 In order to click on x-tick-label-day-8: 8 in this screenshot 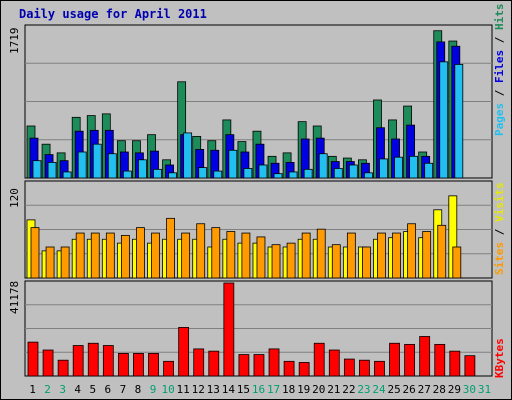, I will do `click(138, 389)`.